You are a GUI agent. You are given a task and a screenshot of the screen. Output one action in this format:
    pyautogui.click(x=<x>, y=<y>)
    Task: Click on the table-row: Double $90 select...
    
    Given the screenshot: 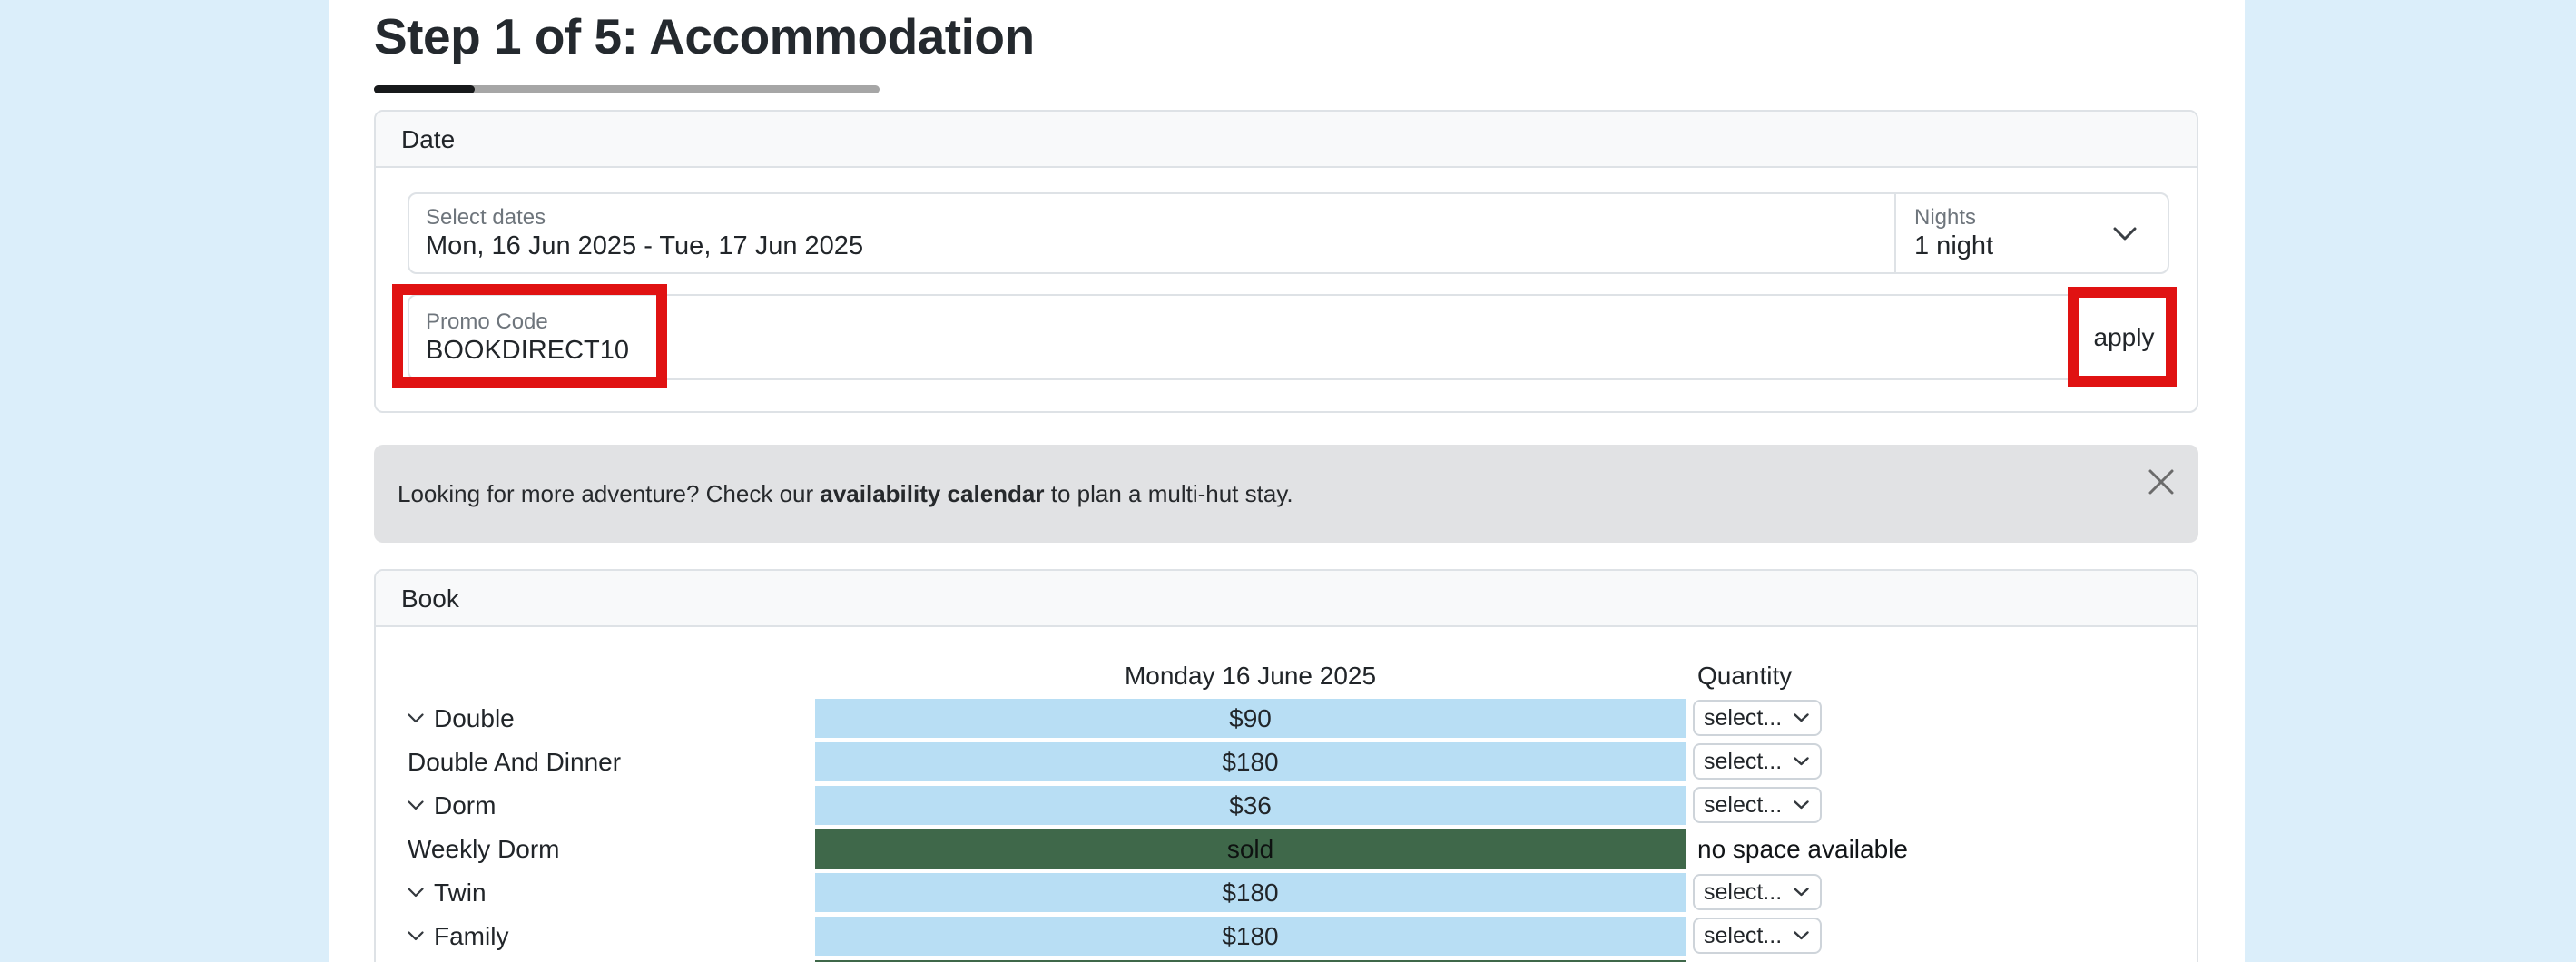 What is the action you would take?
    pyautogui.click(x=1286, y=718)
    